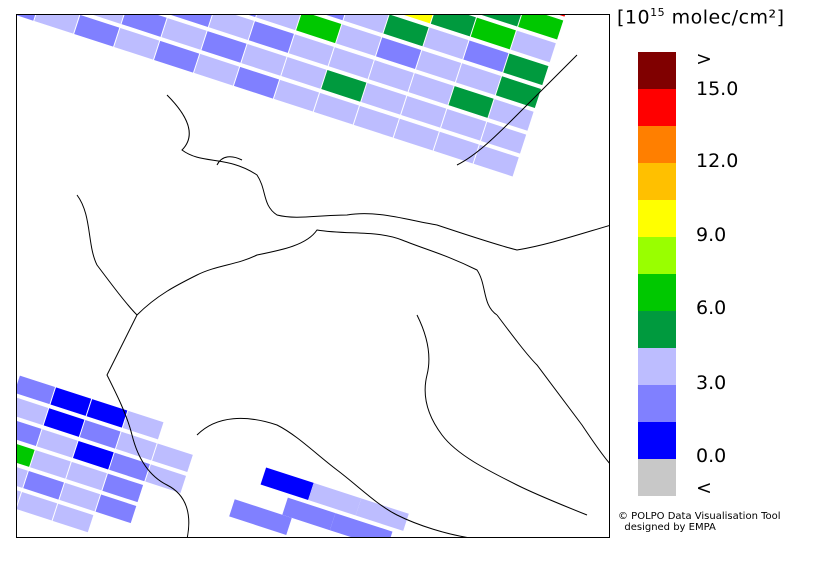  What do you see at coordinates (711, 235) in the screenshot?
I see `legend-label-9: 9.0` at bounding box center [711, 235].